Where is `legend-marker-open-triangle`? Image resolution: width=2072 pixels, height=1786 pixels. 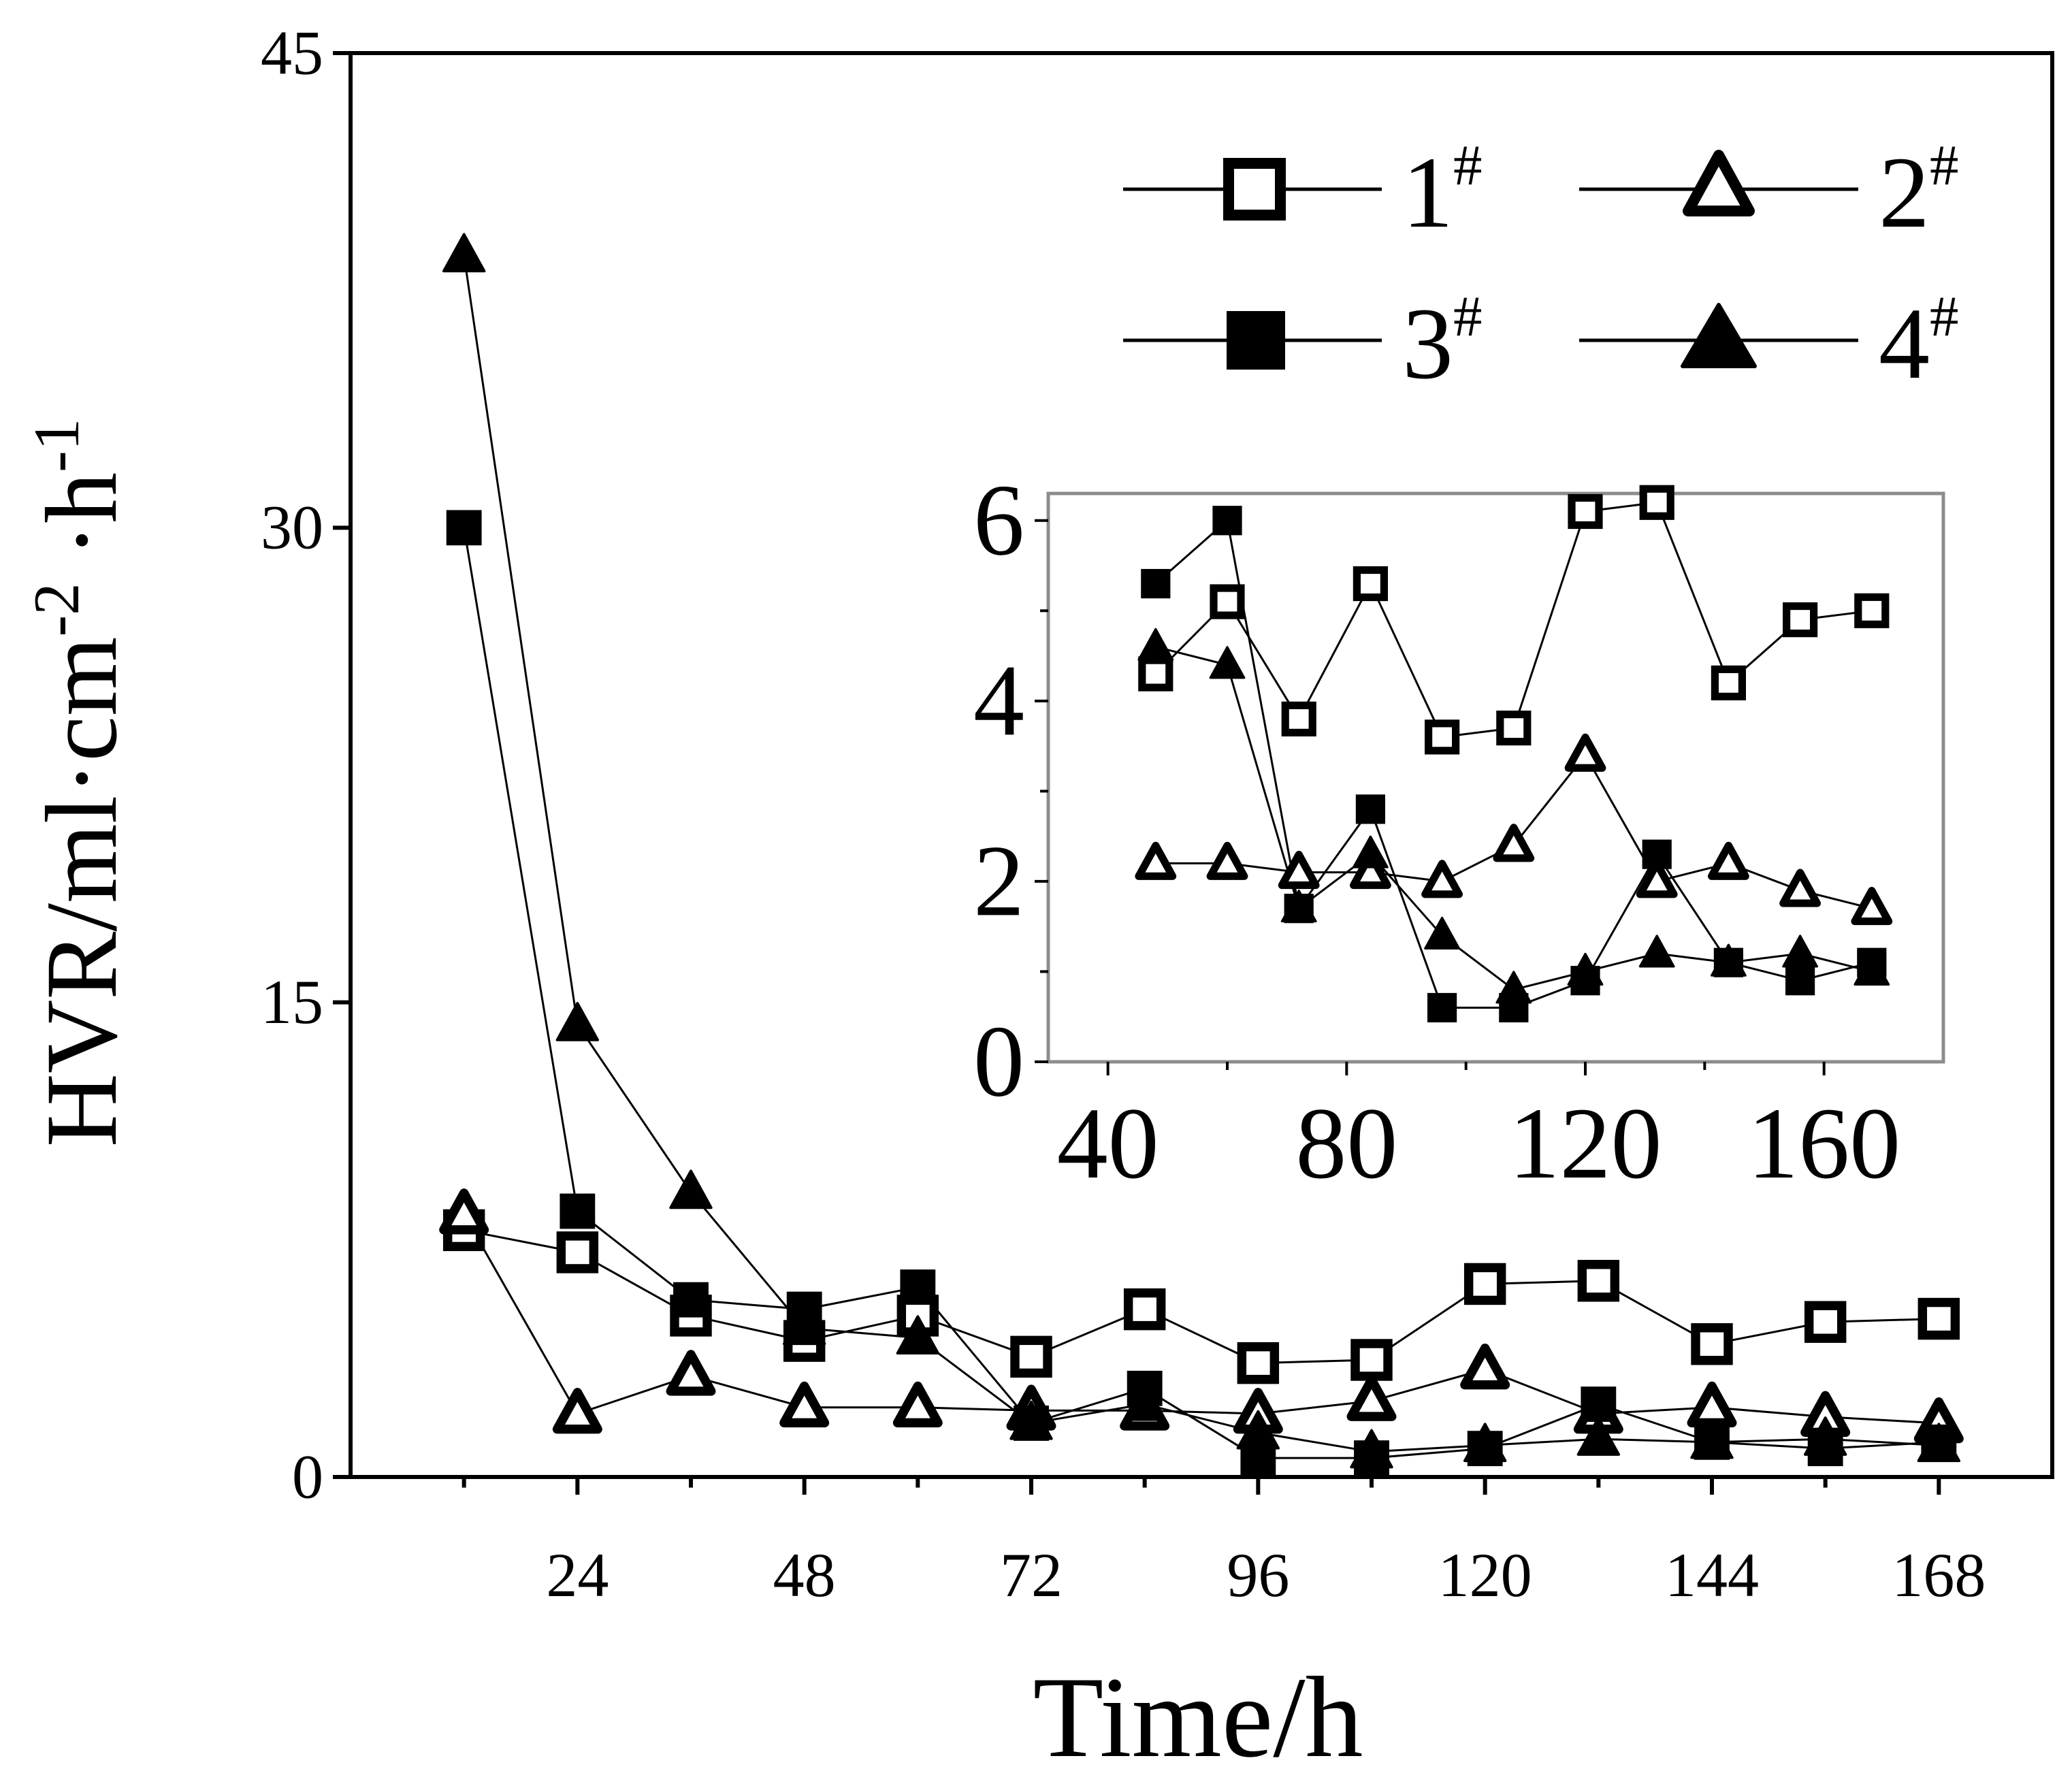
legend-marker-open-triangle is located at coordinates (1719, 183).